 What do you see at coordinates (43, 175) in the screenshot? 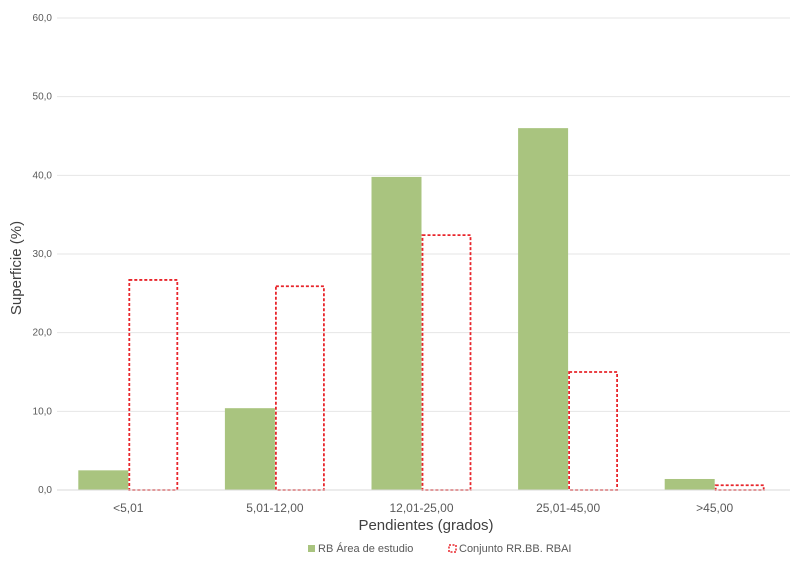
I see `y-tick-label: 40,0` at bounding box center [43, 175].